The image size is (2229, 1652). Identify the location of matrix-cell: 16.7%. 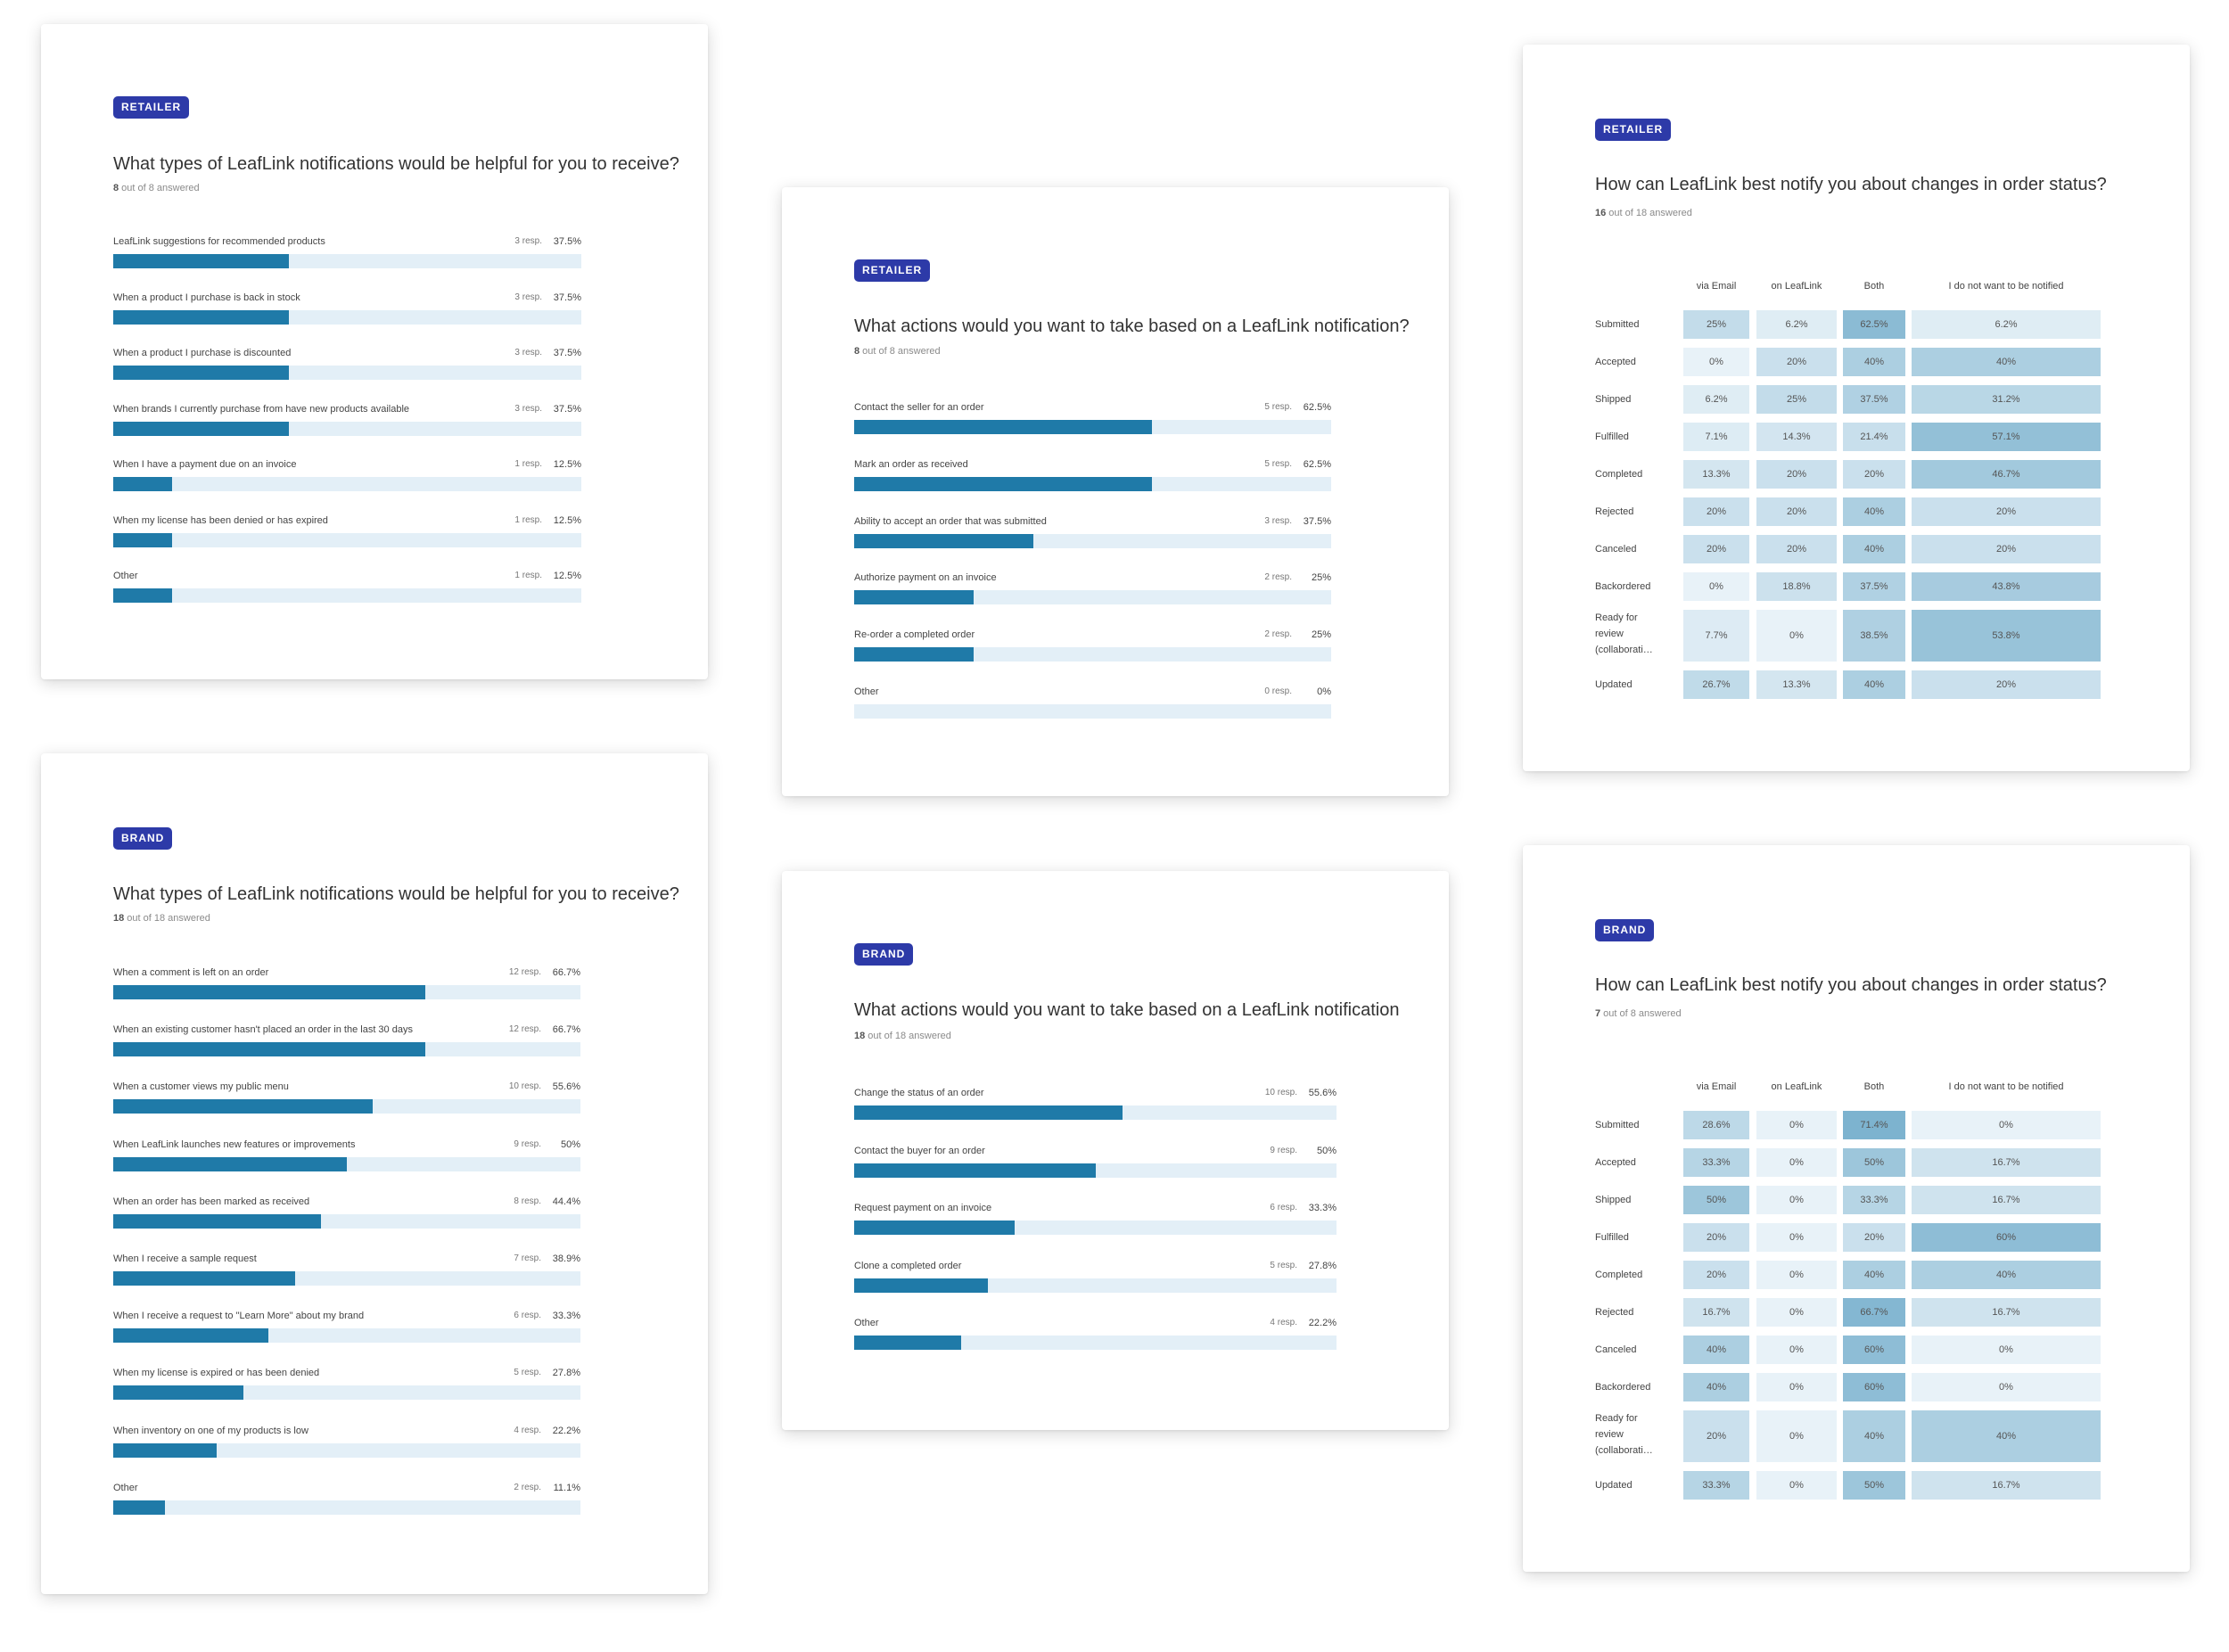
(2006, 1162).